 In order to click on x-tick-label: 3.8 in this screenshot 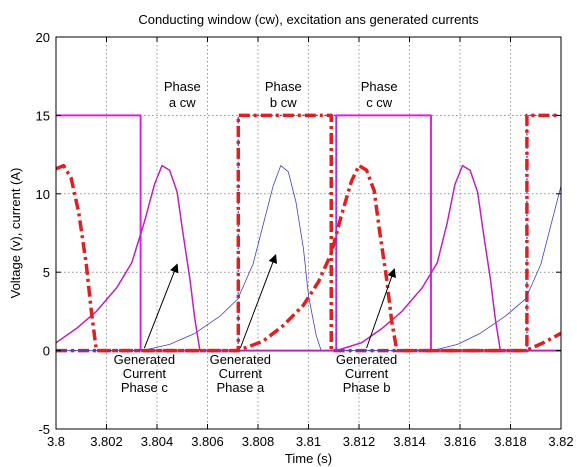, I will do `click(56, 441)`.